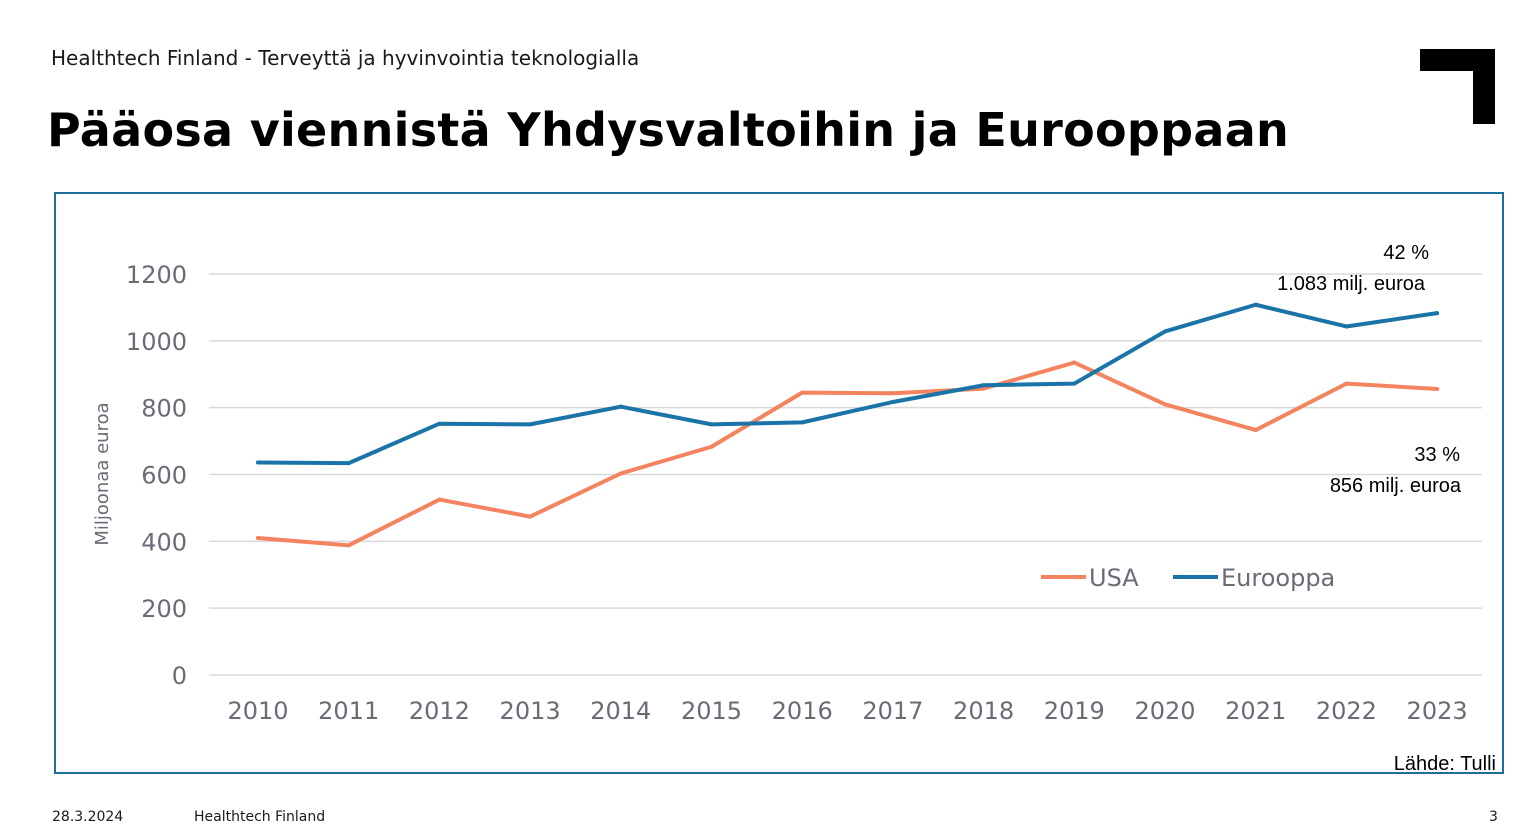  What do you see at coordinates (164, 609) in the screenshot?
I see `y-tick-200: 200` at bounding box center [164, 609].